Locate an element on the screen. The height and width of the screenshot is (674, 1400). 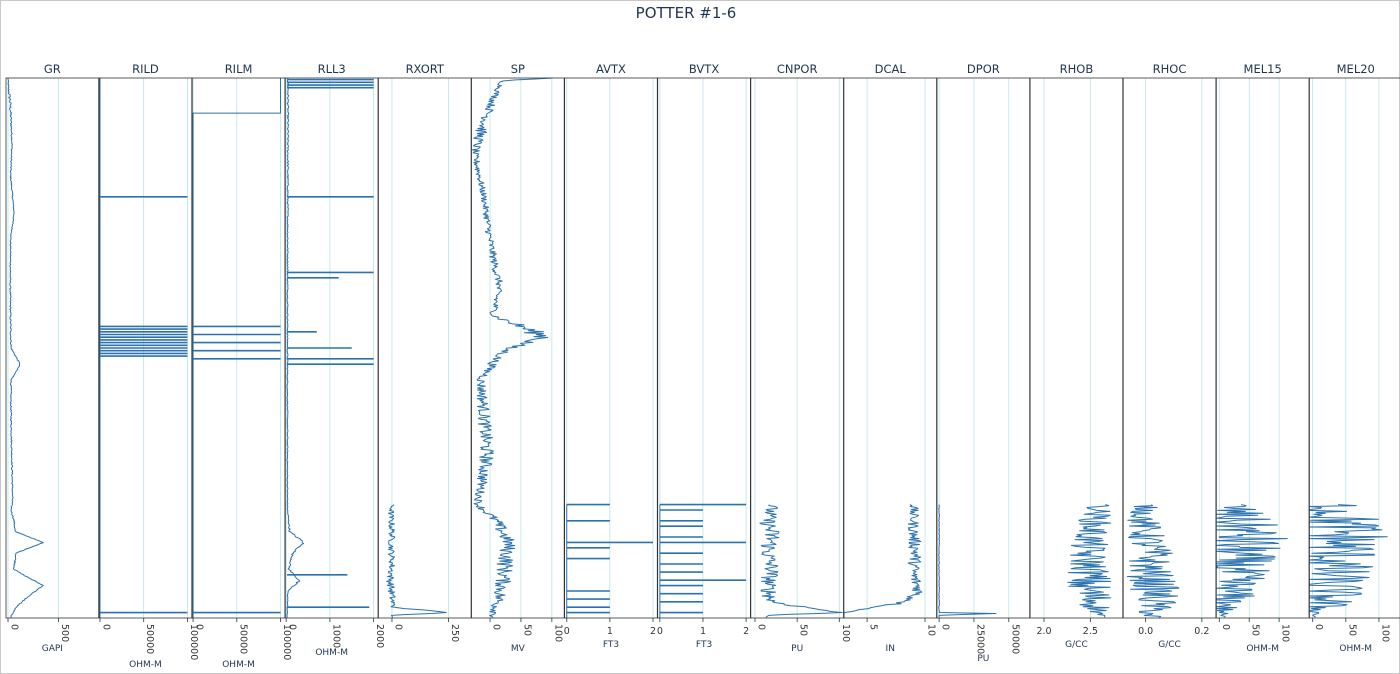
tick-label: 500 is located at coordinates (64, 633).